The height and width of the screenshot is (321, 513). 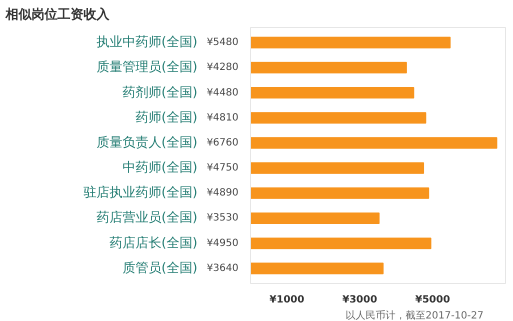 I want to click on y-tick-label: 药剂师(全国), so click(x=160, y=92).